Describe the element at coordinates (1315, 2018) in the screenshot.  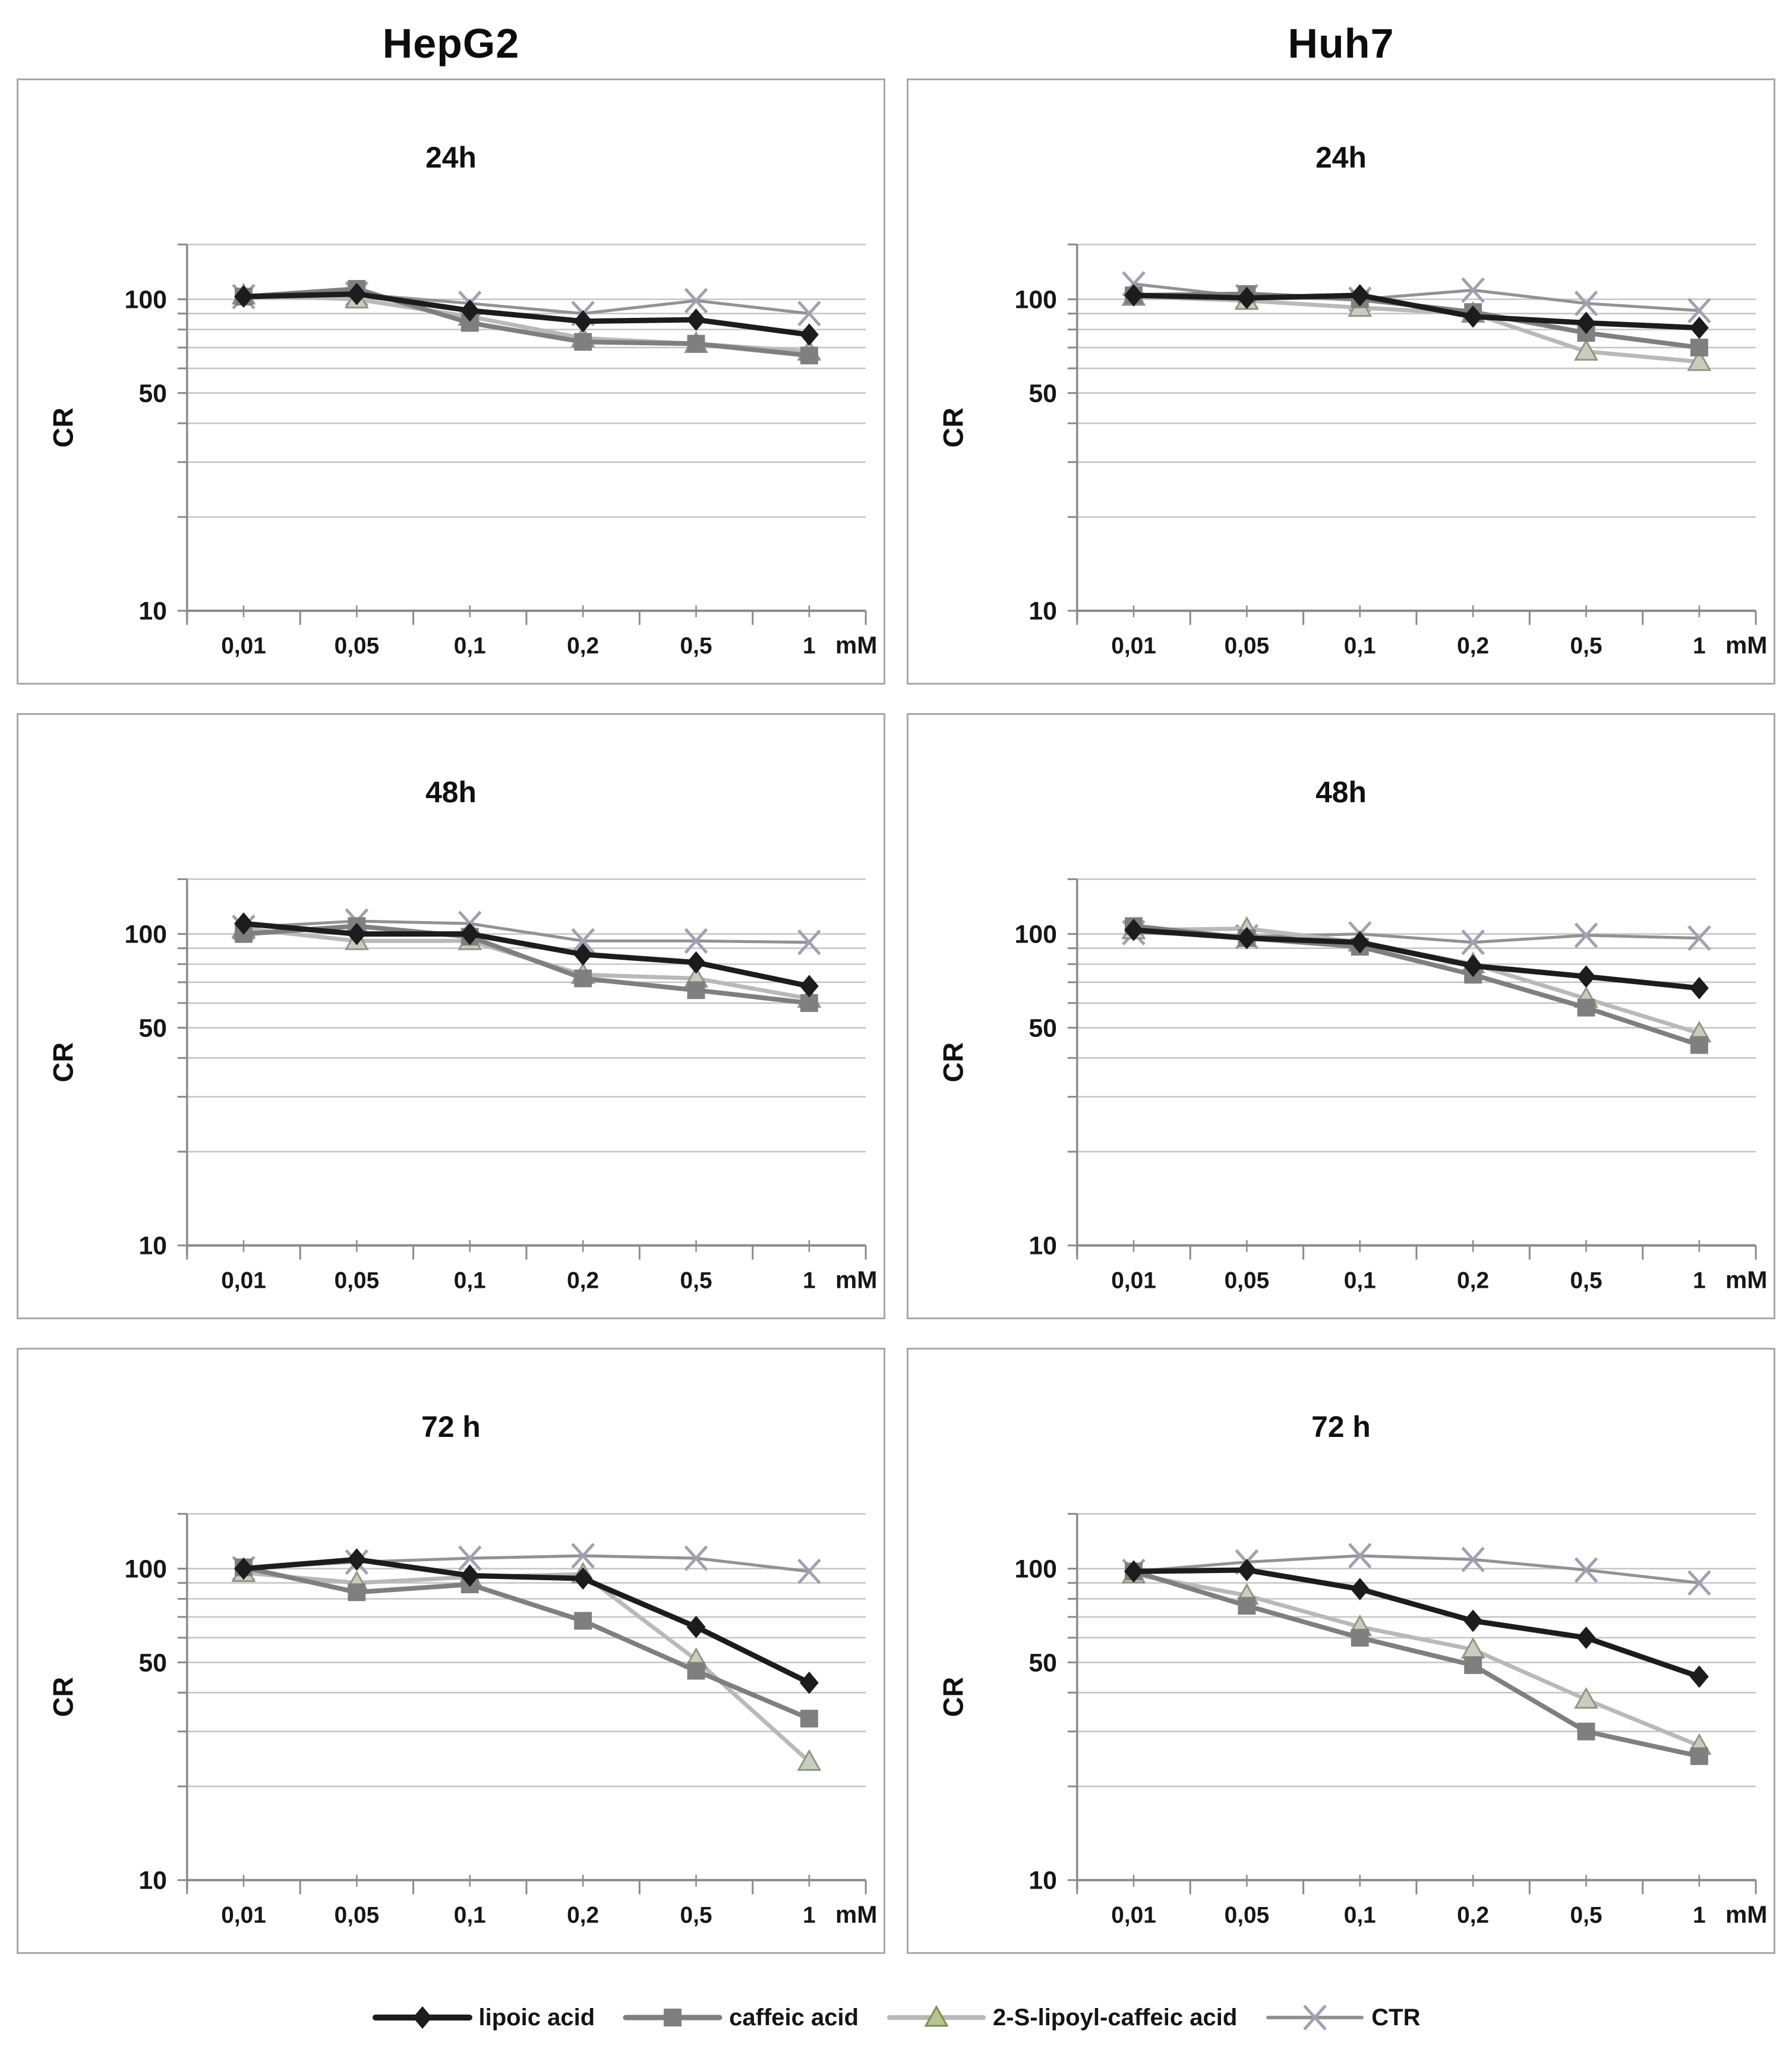
I see `x-legend-marker` at that location.